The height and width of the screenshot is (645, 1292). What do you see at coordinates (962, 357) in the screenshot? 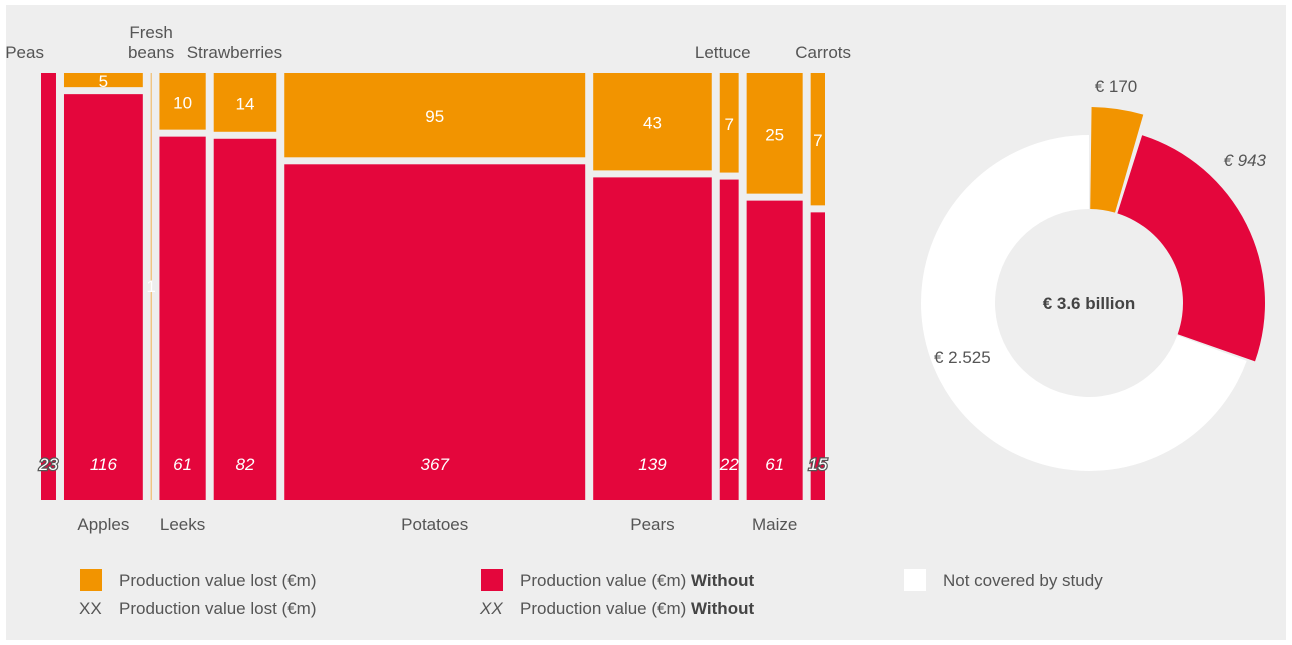
I see `donut-label-not-covered: € 2.525` at bounding box center [962, 357].